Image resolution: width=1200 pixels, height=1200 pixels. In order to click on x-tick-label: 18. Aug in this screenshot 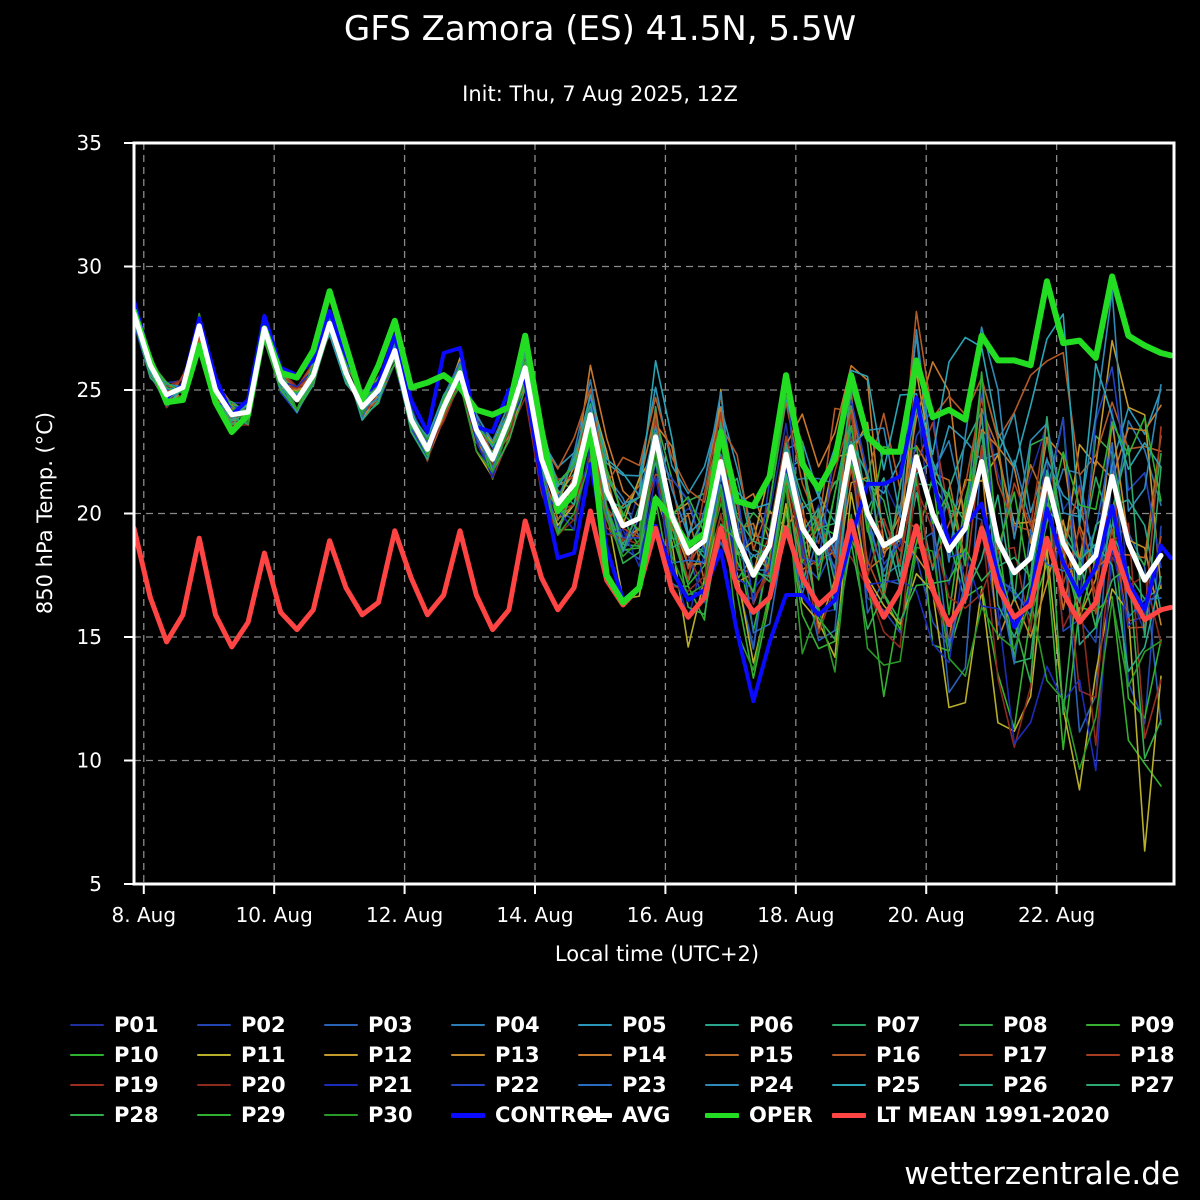, I will do `click(795, 915)`.